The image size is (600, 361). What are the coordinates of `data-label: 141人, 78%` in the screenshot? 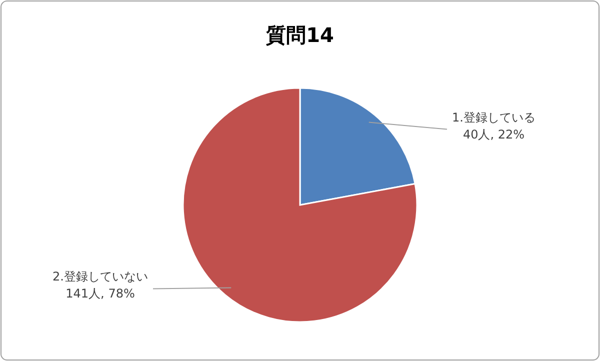 It's located at (100, 293).